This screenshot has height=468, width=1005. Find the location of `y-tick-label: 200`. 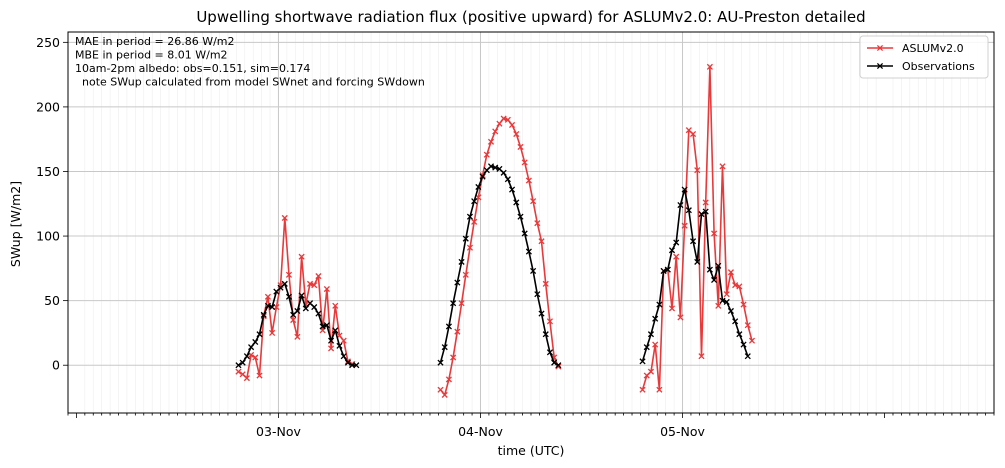

y-tick-label: 200 is located at coordinates (48, 106).